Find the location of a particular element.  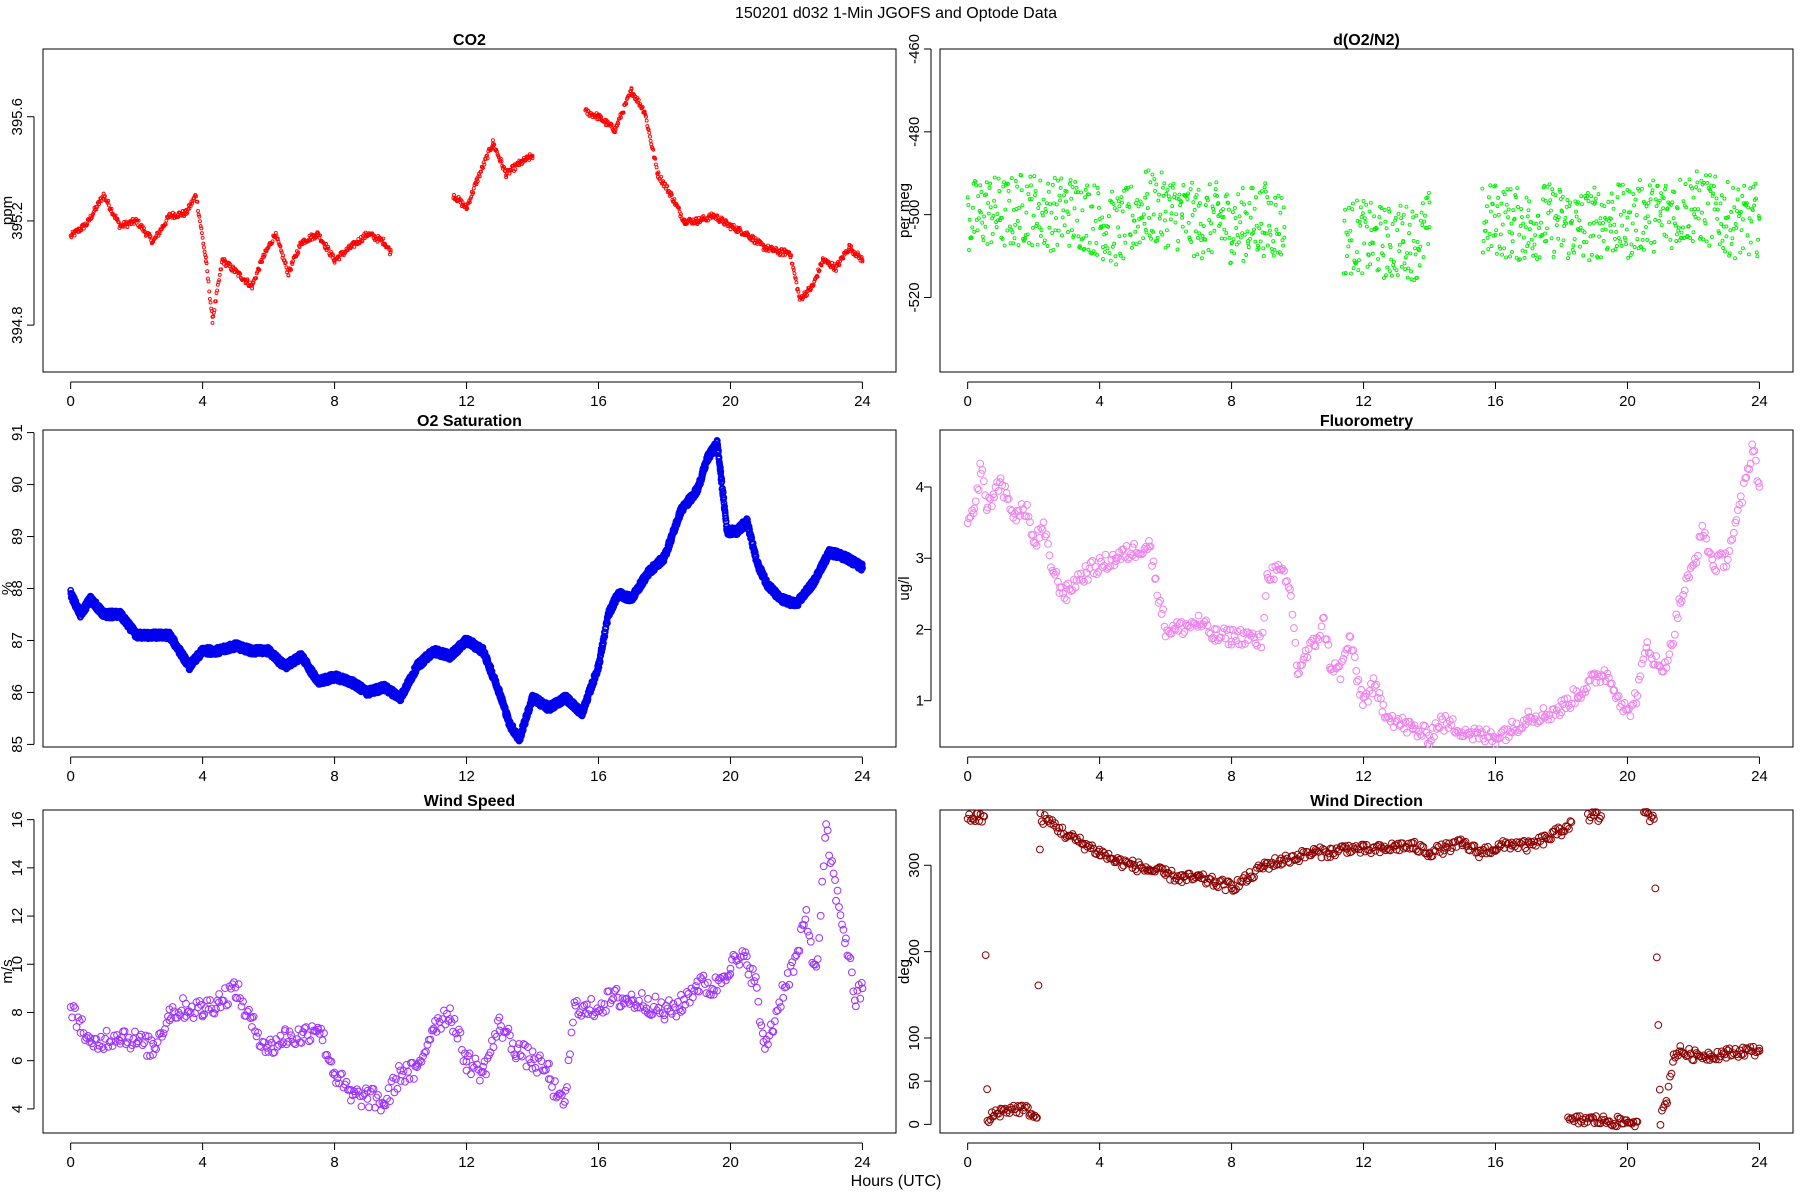

x-tick-label: 4 is located at coordinates (202, 401).